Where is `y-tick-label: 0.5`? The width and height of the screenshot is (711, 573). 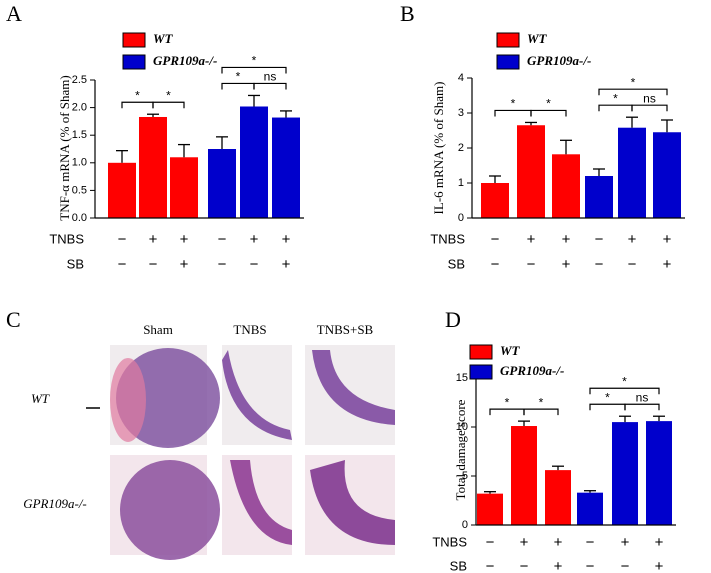 y-tick-label: 0.5 is located at coordinates (79, 190).